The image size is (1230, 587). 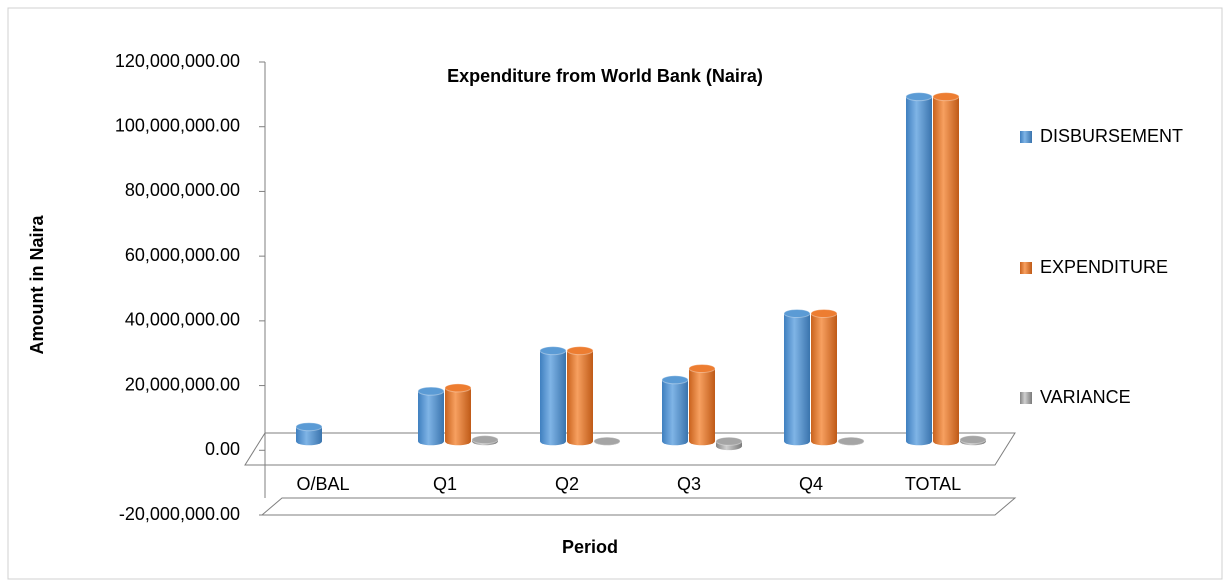 What do you see at coordinates (605, 76) in the screenshot?
I see `chart-title: Expenditure from World Bank (Naira)` at bounding box center [605, 76].